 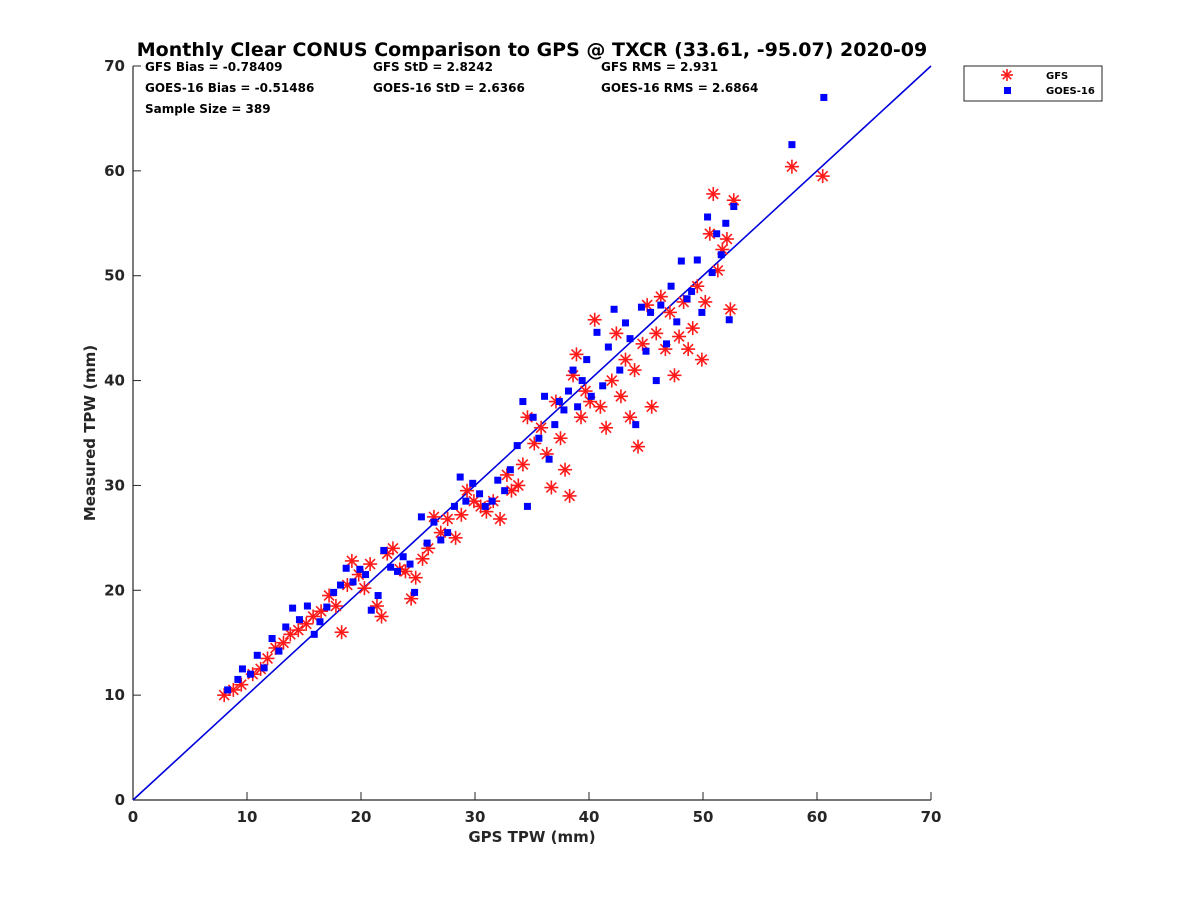 What do you see at coordinates (433, 67) in the screenshot?
I see `gfs-std-text: GFS StD = 2.8242` at bounding box center [433, 67].